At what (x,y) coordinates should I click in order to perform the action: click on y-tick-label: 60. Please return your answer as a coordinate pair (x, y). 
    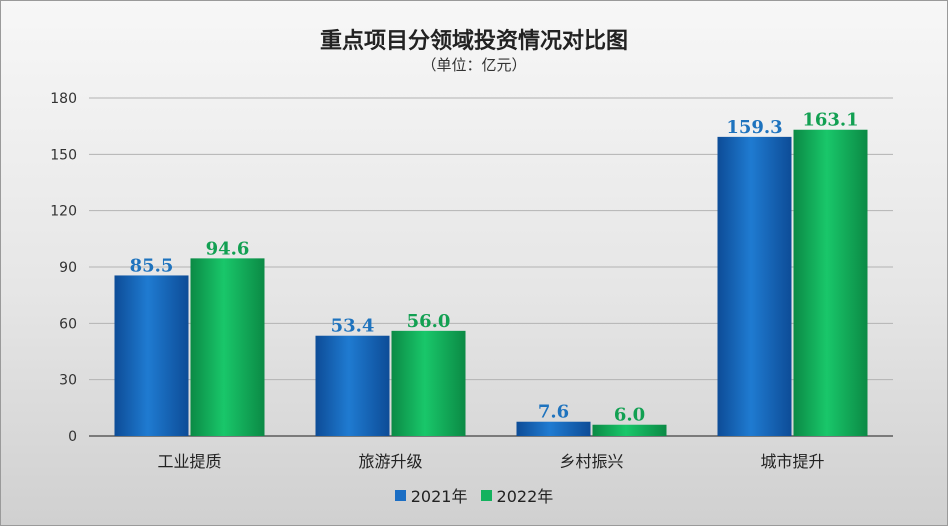
    Looking at the image, I should click on (68, 324).